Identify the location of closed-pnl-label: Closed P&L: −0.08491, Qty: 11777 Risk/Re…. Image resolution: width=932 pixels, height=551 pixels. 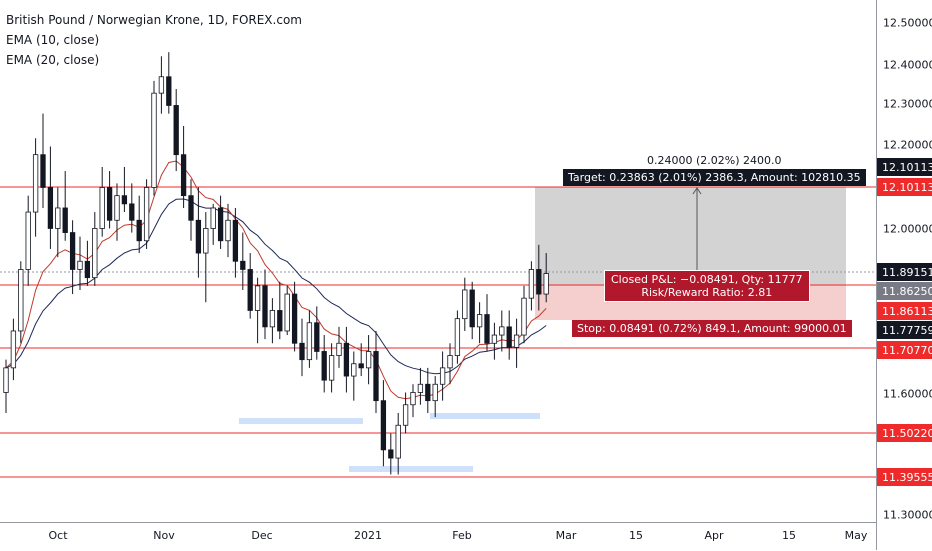
(707, 286).